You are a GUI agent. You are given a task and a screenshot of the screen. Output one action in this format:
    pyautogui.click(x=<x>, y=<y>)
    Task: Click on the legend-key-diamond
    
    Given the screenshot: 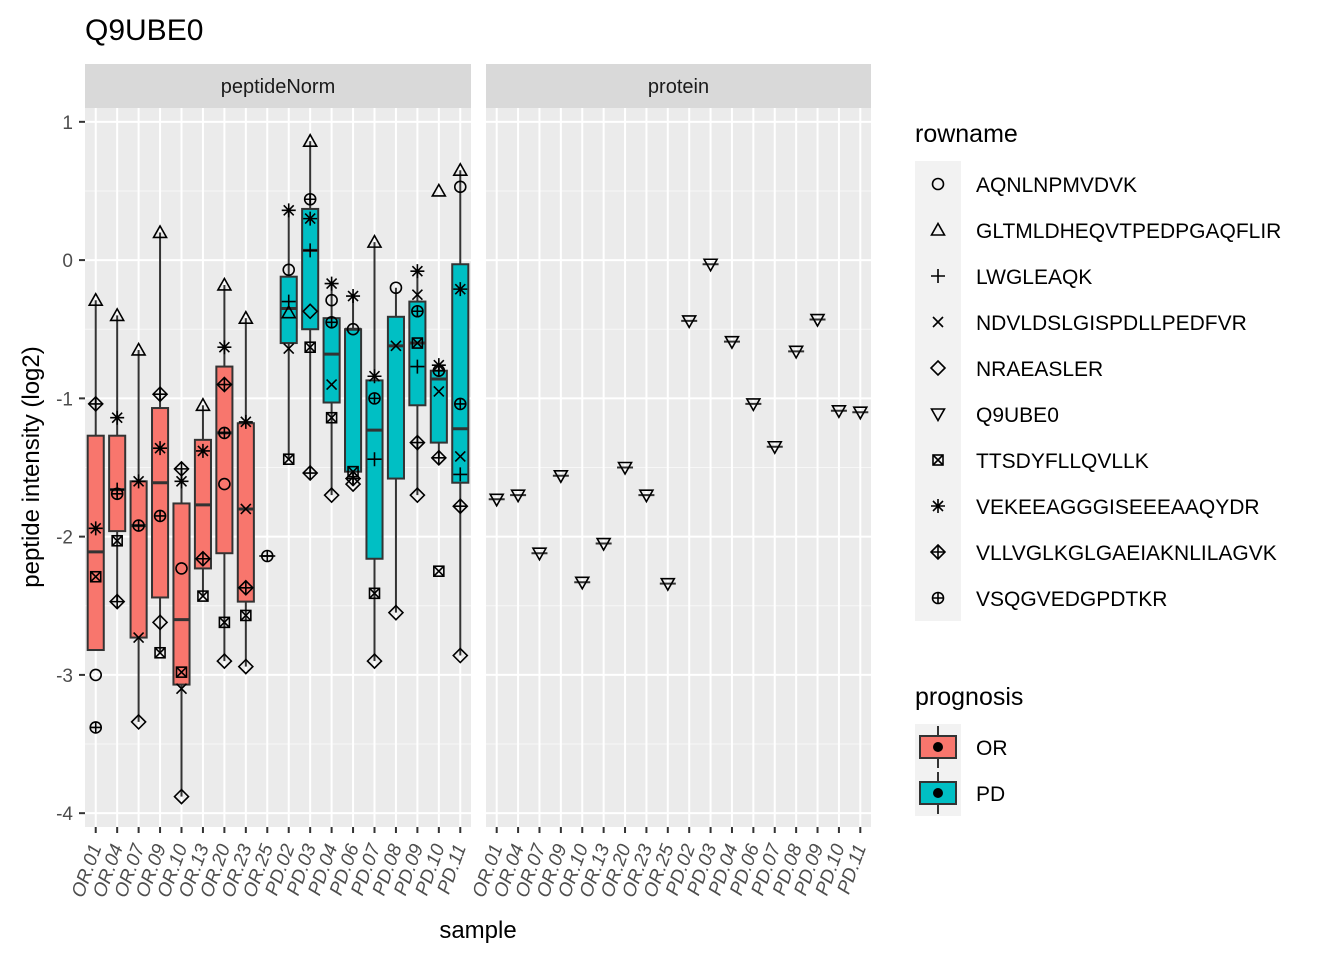 What is the action you would take?
    pyautogui.click(x=938, y=368)
    